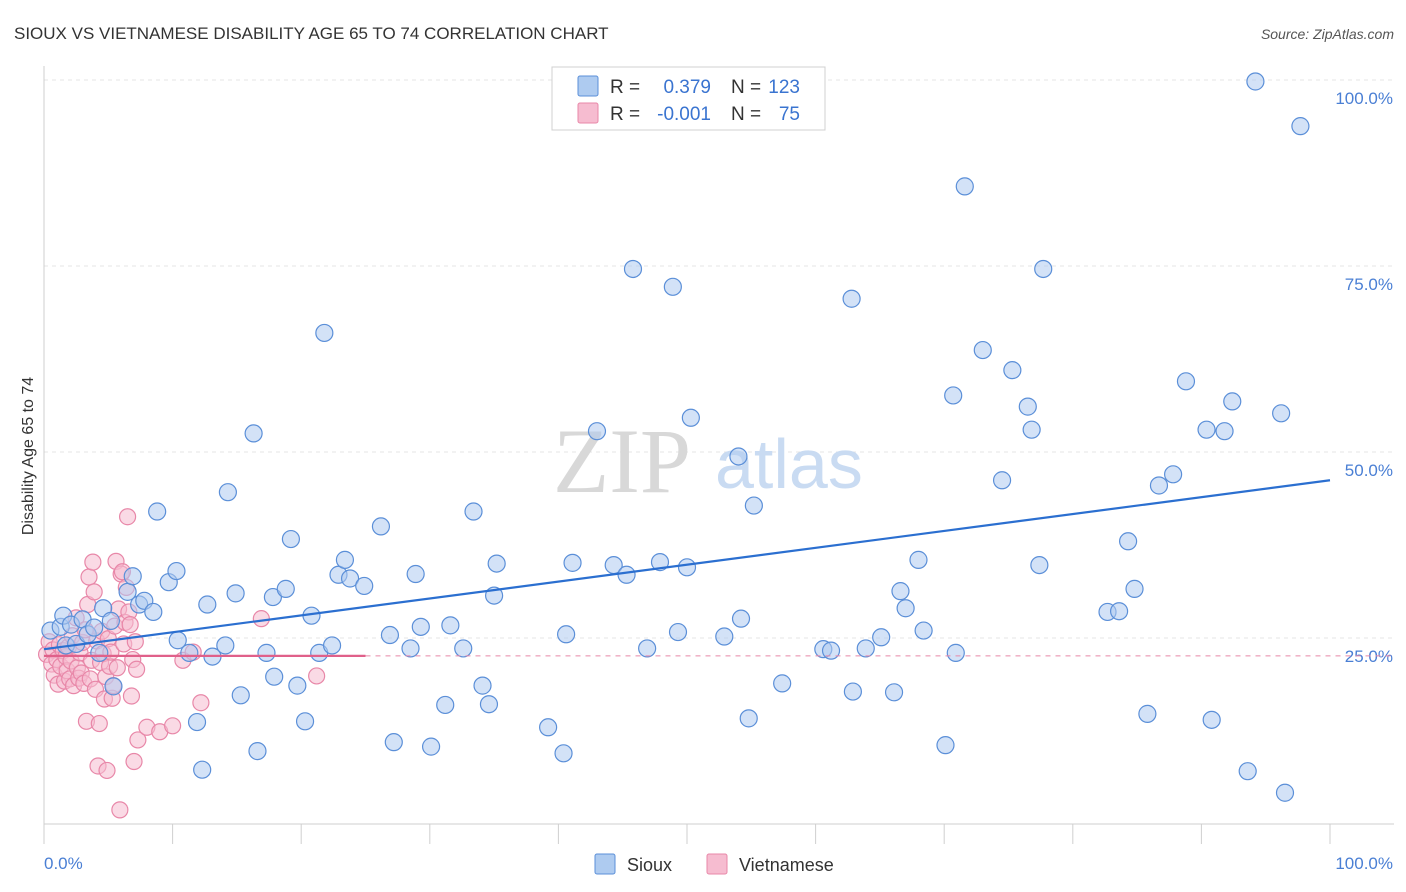  I want to click on vietnamese-bottom-label: Vietnamese, so click(786, 865).